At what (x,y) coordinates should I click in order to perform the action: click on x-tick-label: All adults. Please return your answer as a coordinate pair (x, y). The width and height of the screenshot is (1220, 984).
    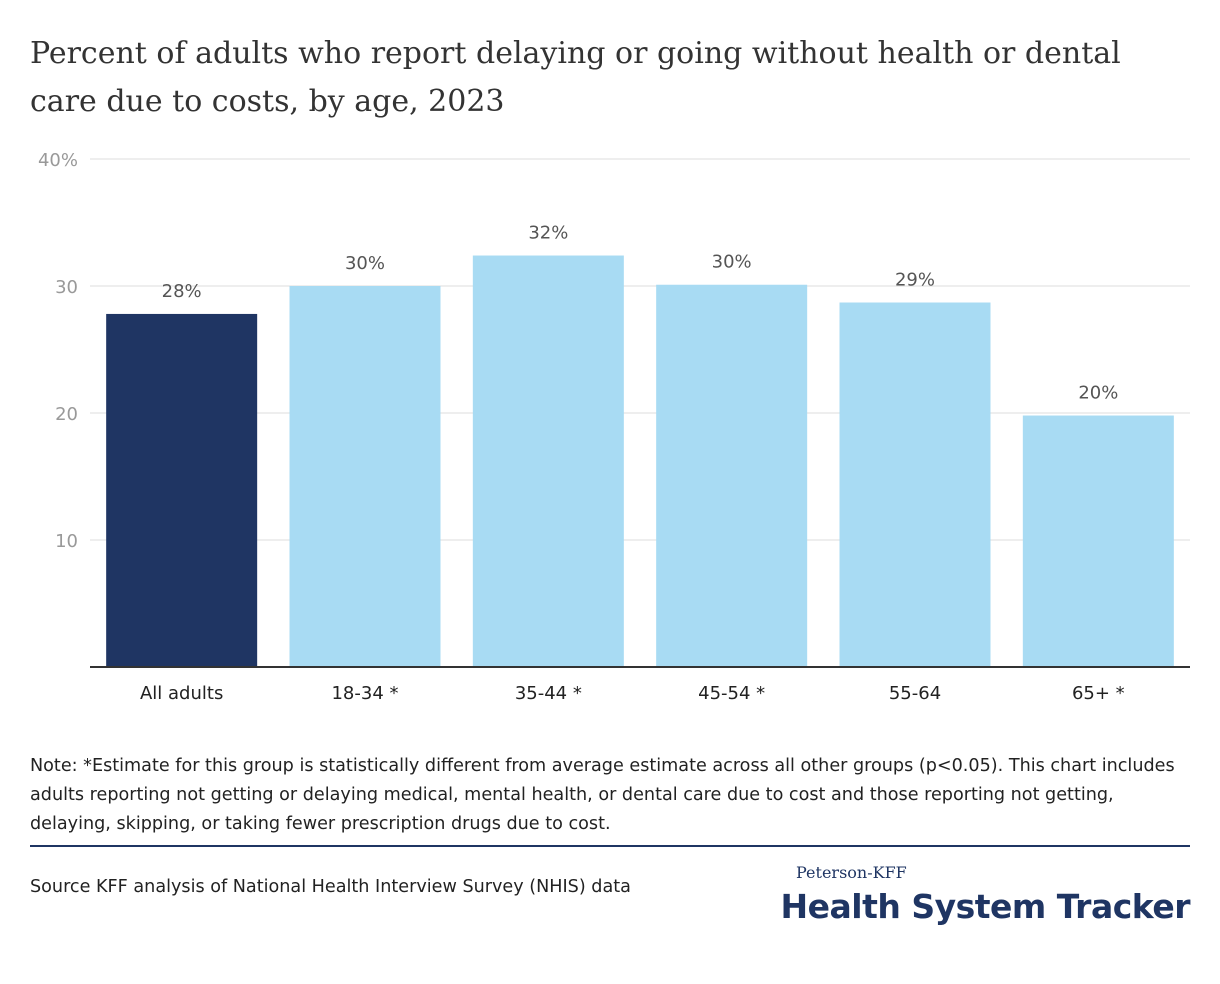
    Looking at the image, I should click on (181, 693).